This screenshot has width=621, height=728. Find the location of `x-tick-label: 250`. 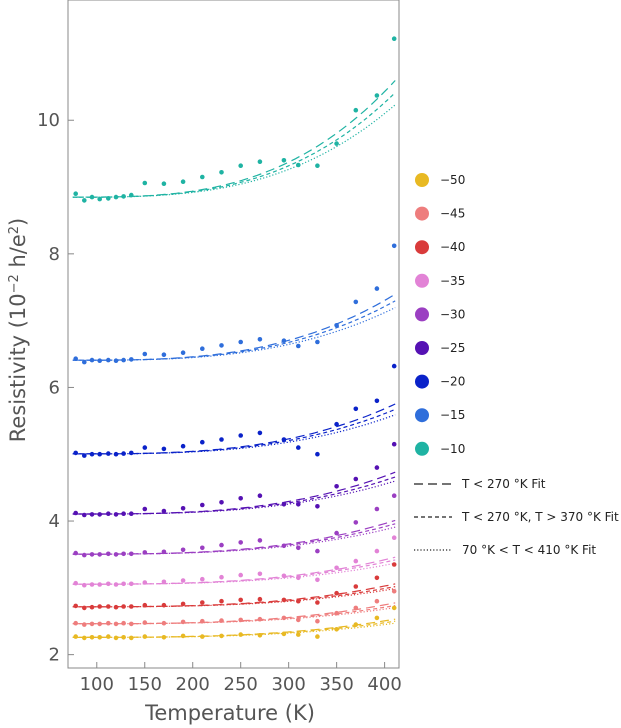

x-tick-label: 250 is located at coordinates (241, 684).